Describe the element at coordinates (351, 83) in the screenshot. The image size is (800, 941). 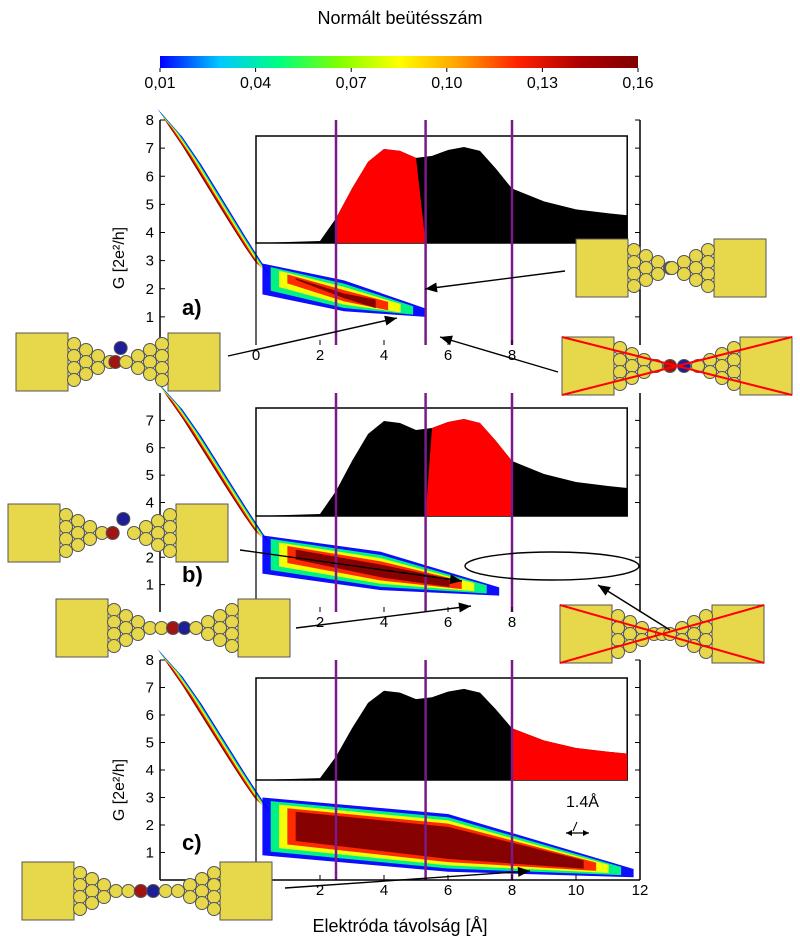
I see `colorbar-tick-label: 0,07` at that location.